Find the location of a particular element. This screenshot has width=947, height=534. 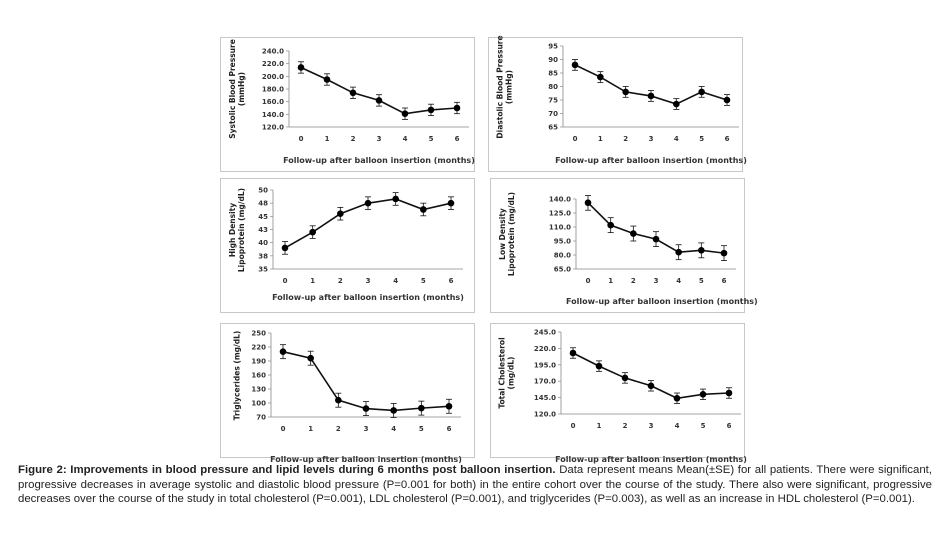

y-tick-label: 170.0 is located at coordinates (545, 382).